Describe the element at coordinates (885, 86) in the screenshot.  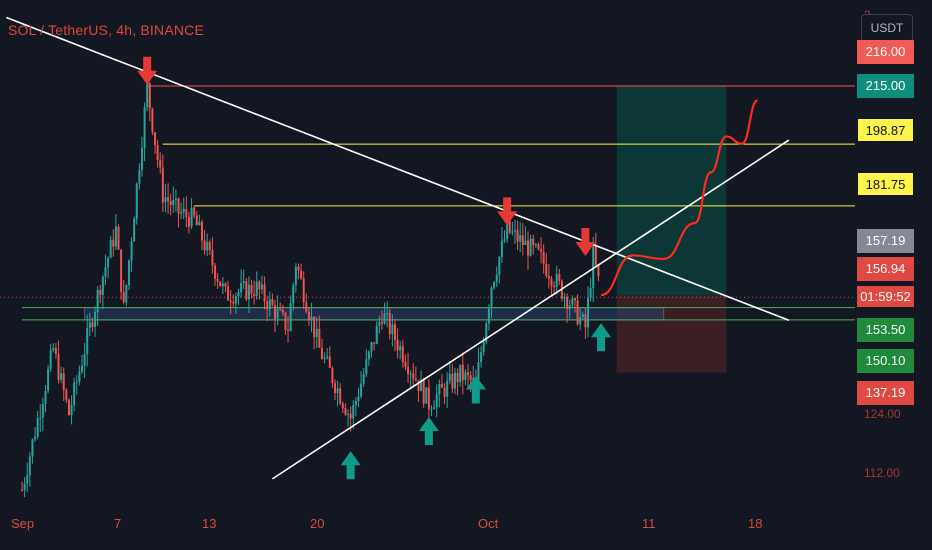
I see `price-label: 215.00` at that location.